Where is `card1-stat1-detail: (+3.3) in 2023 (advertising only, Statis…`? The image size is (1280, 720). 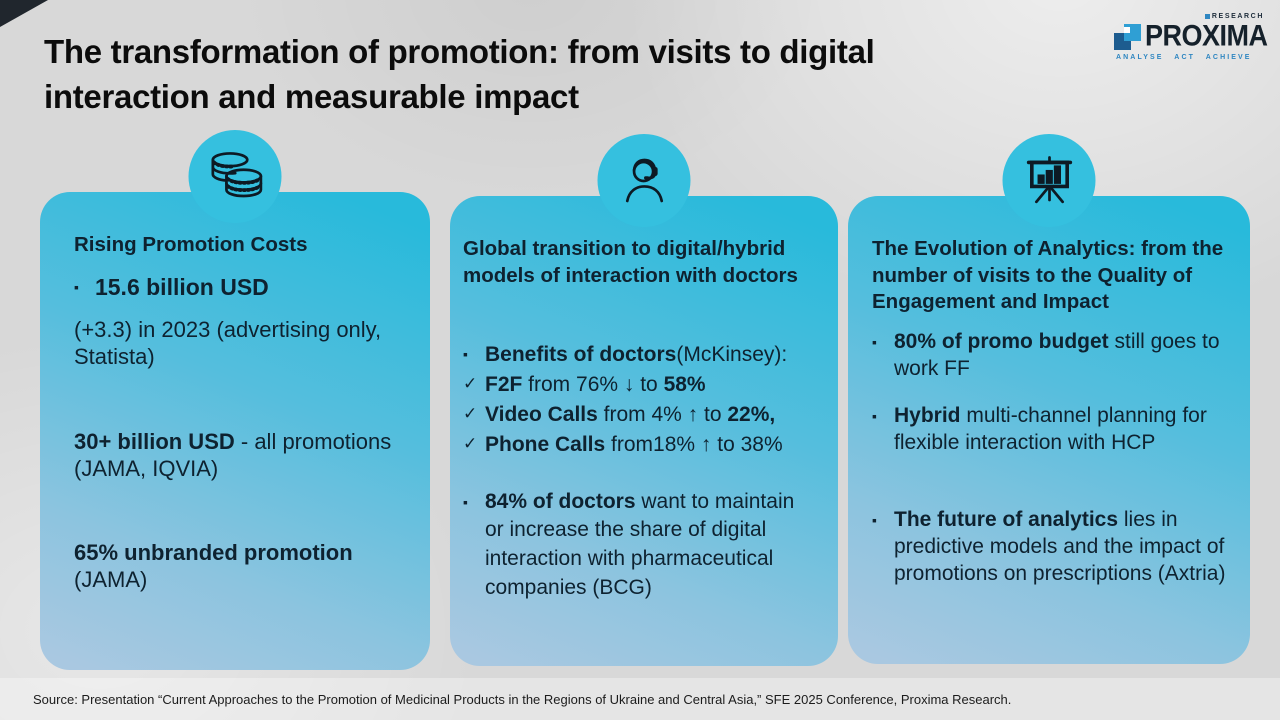 card1-stat1-detail: (+3.3) in 2023 (advertising only, Statis… is located at coordinates (228, 343).